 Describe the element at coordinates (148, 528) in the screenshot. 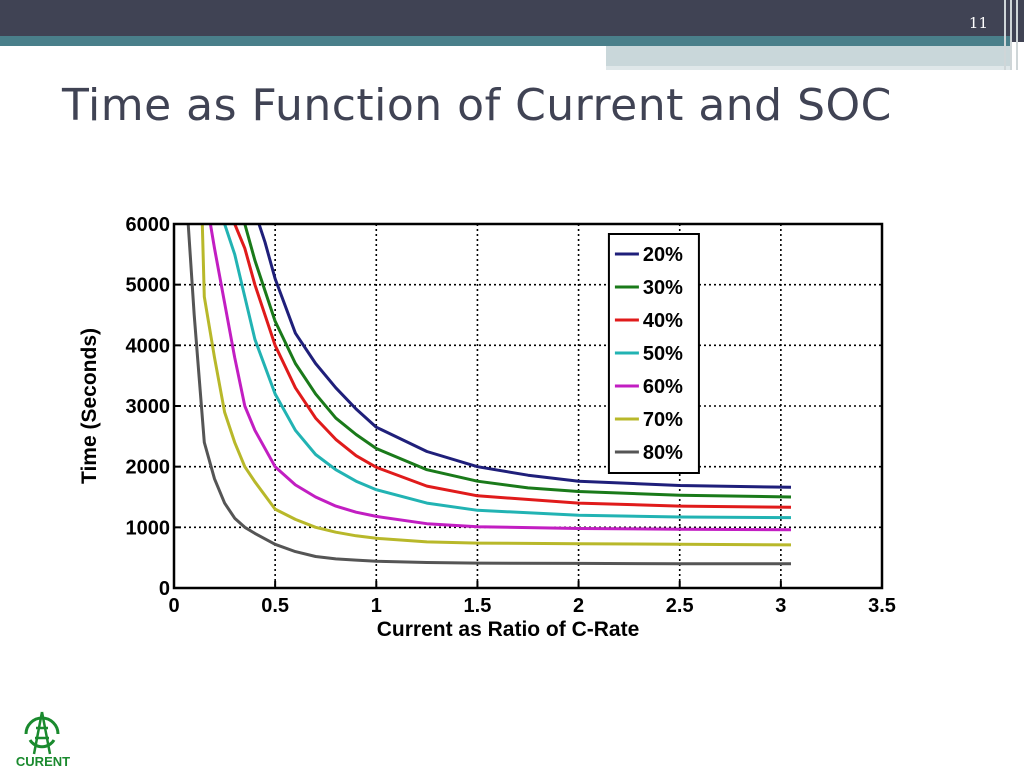

I see `y-tick-label: 1000` at that location.